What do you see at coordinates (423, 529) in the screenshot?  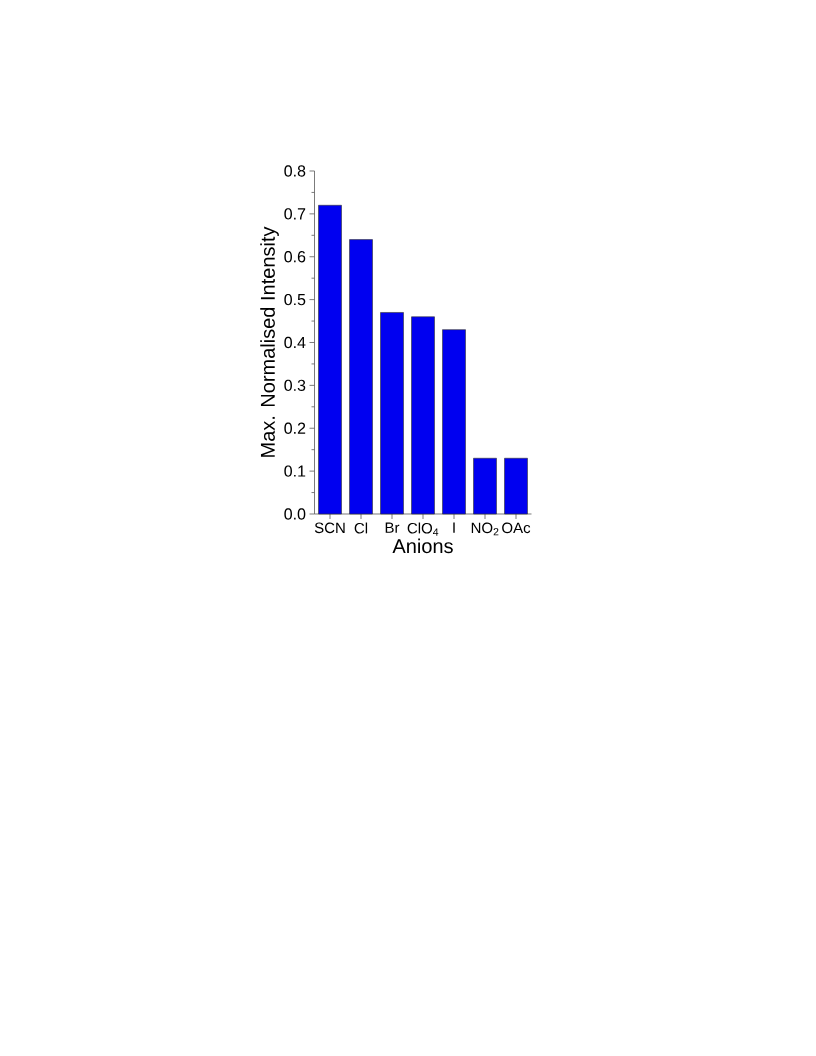 I see `x-tick-label: ClO$_{4}$` at bounding box center [423, 529].